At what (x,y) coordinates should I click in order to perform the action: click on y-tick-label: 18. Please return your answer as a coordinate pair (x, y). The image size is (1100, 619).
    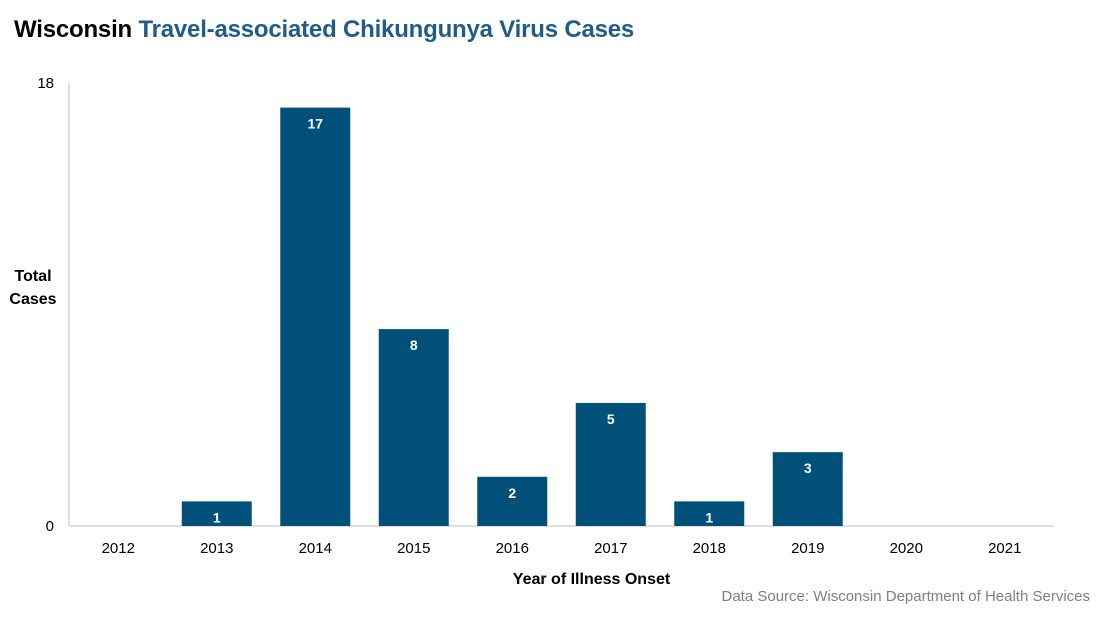
    Looking at the image, I should click on (45, 83).